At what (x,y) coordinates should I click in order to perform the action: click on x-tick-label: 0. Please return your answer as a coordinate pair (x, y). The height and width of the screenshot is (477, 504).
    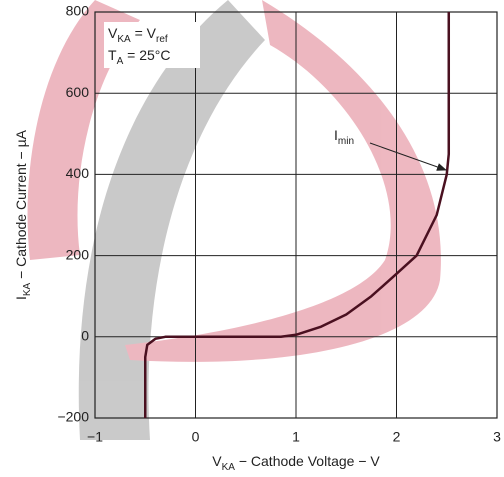
    Looking at the image, I should click on (196, 437).